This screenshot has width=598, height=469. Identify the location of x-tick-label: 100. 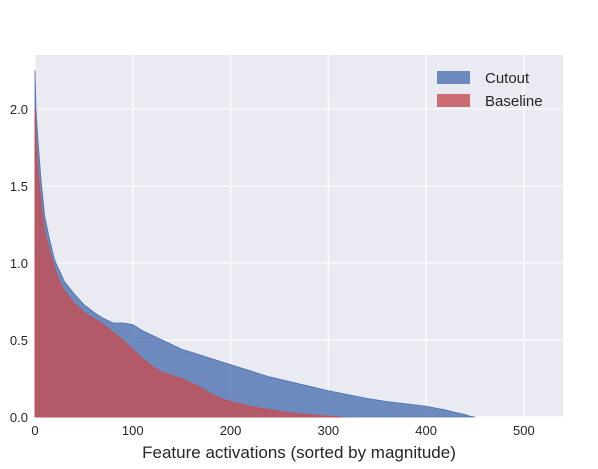
(133, 430).